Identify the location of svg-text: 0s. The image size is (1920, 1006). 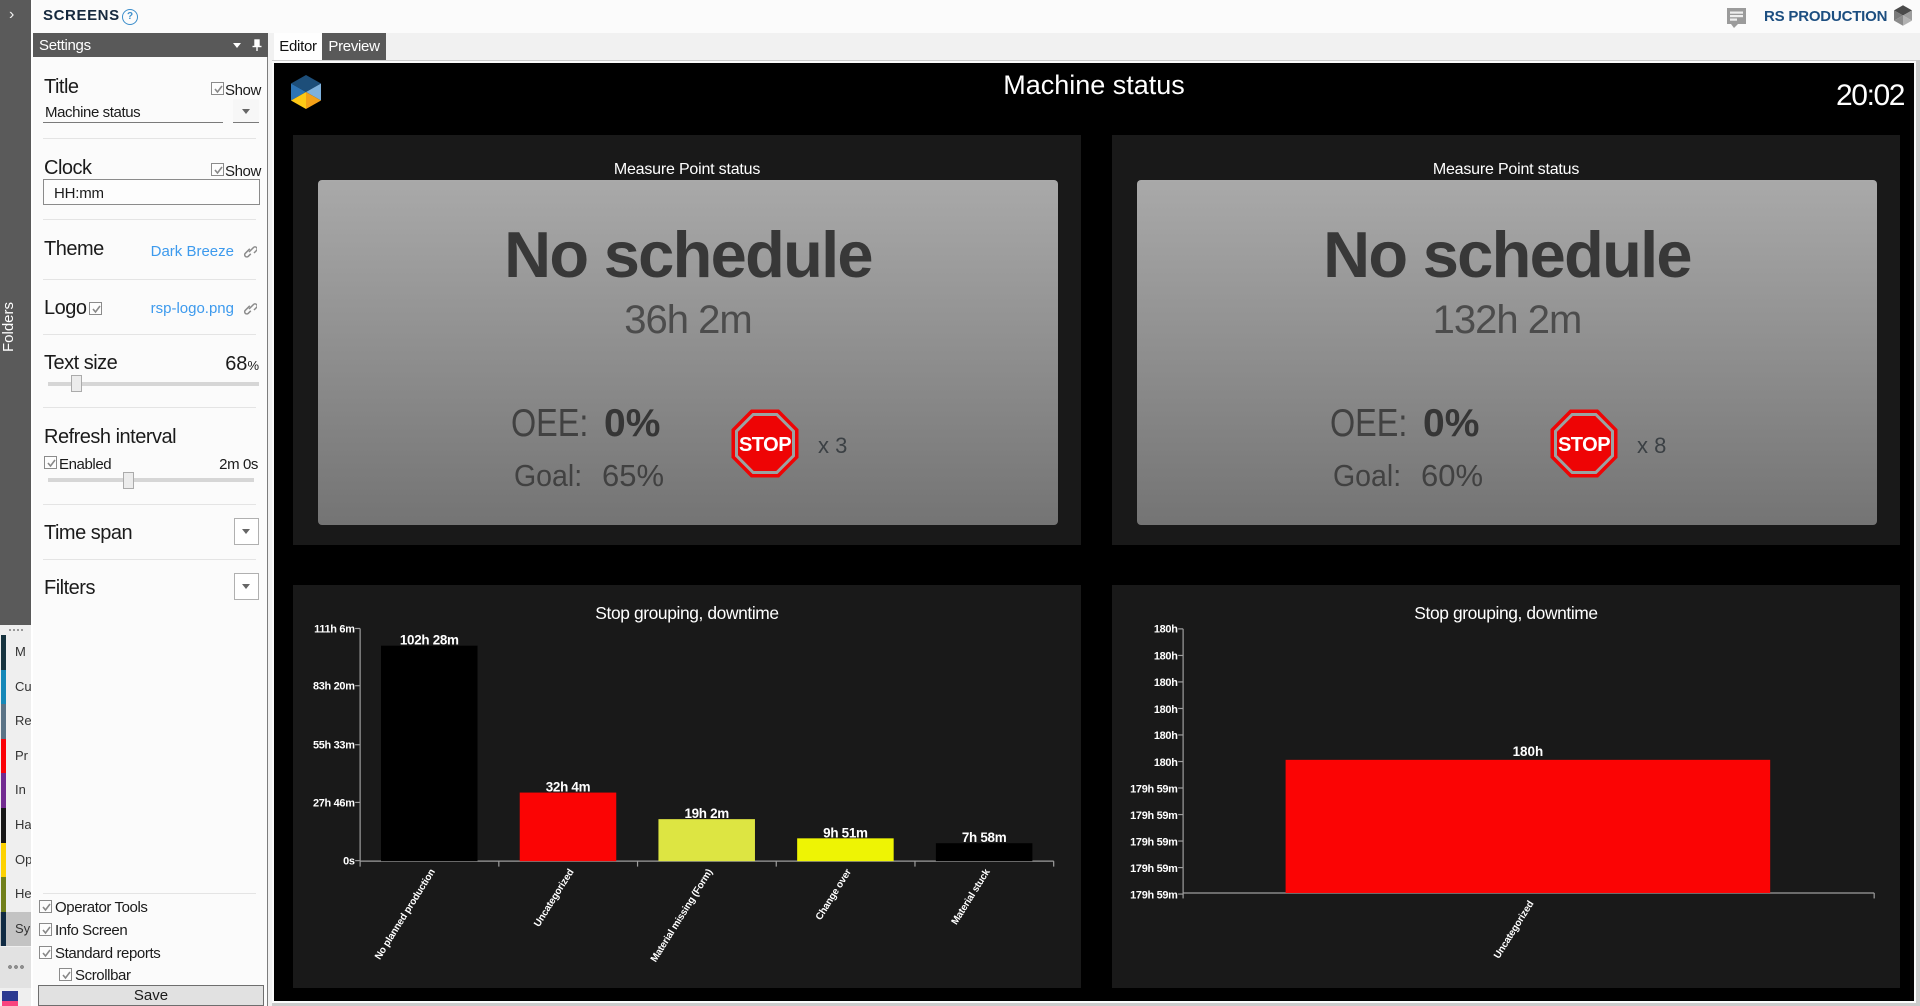
(349, 862).